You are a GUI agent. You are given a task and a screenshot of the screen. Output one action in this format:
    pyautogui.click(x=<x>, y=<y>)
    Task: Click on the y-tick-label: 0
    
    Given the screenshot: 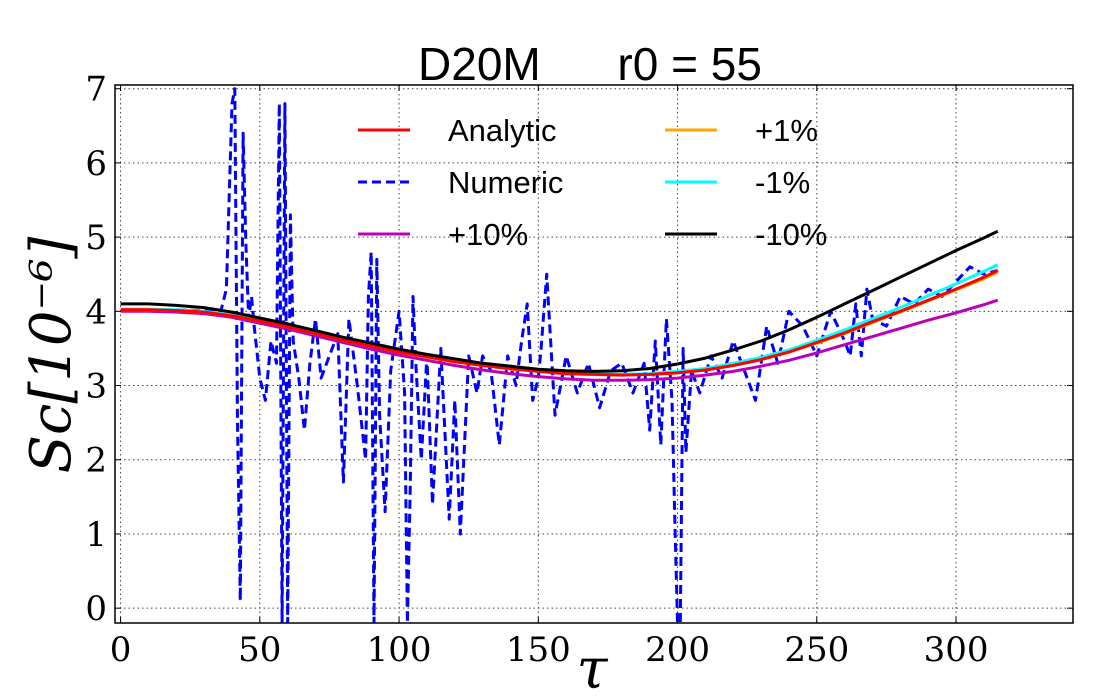 What is the action you would take?
    pyautogui.click(x=96, y=609)
    